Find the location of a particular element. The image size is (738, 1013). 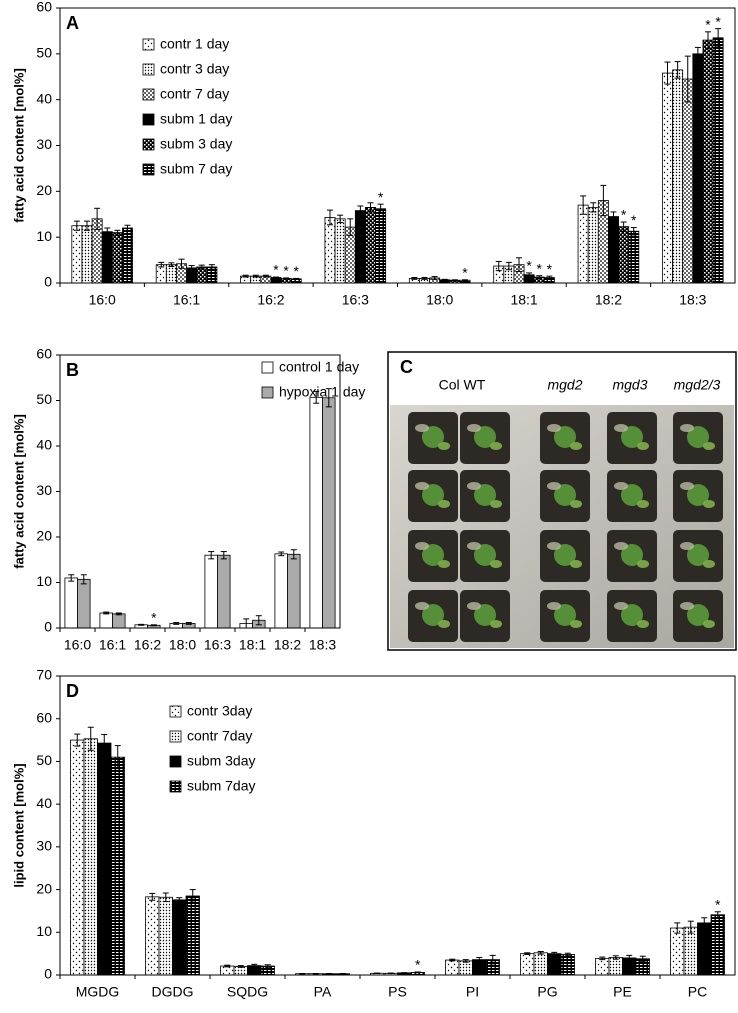

legend-label: subm 7day is located at coordinates (221, 786).